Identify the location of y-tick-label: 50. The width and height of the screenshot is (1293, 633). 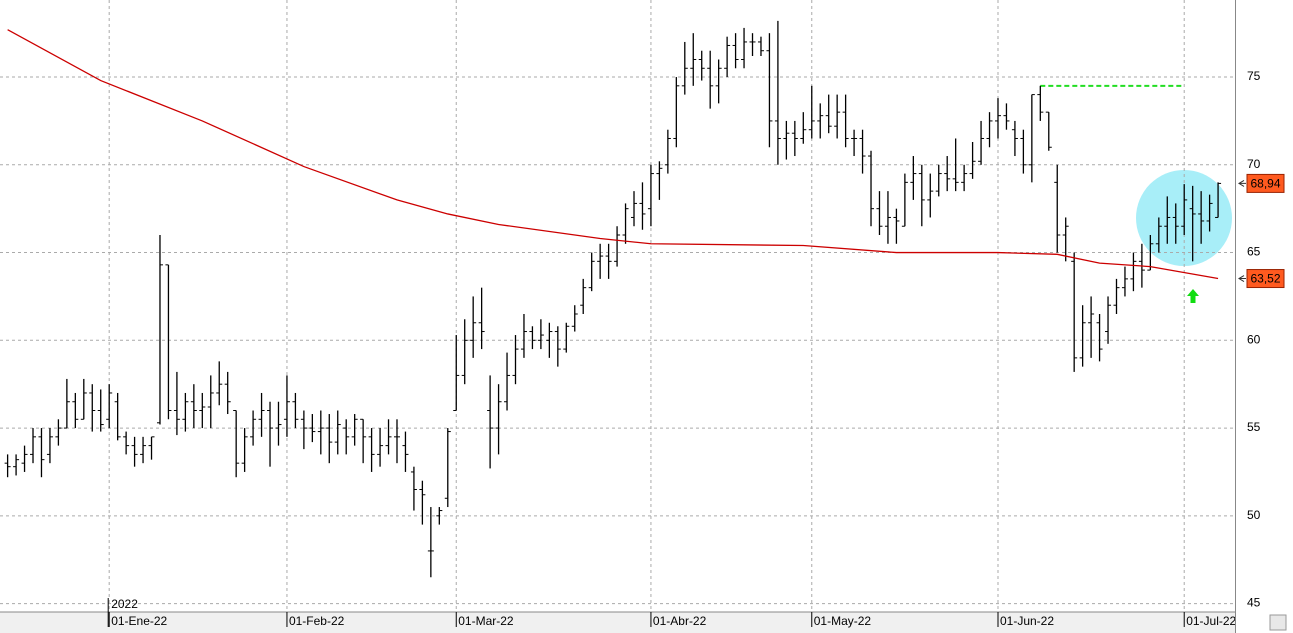
(1254, 515).